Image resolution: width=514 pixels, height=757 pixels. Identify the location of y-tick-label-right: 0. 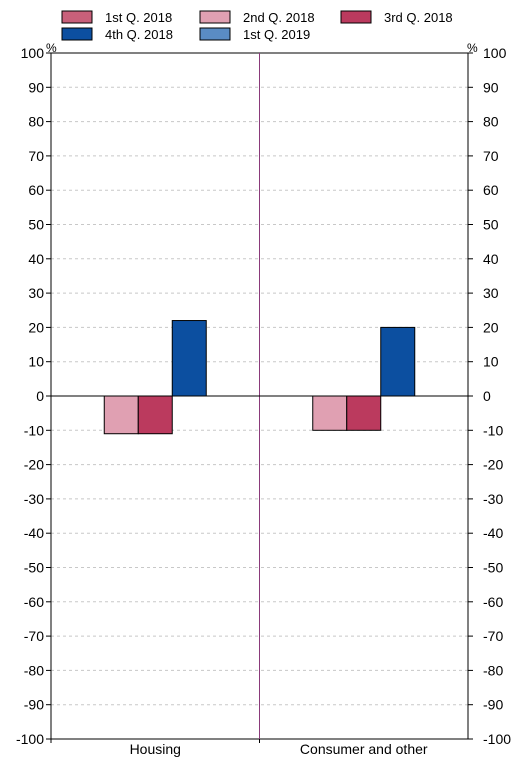
(487, 396).